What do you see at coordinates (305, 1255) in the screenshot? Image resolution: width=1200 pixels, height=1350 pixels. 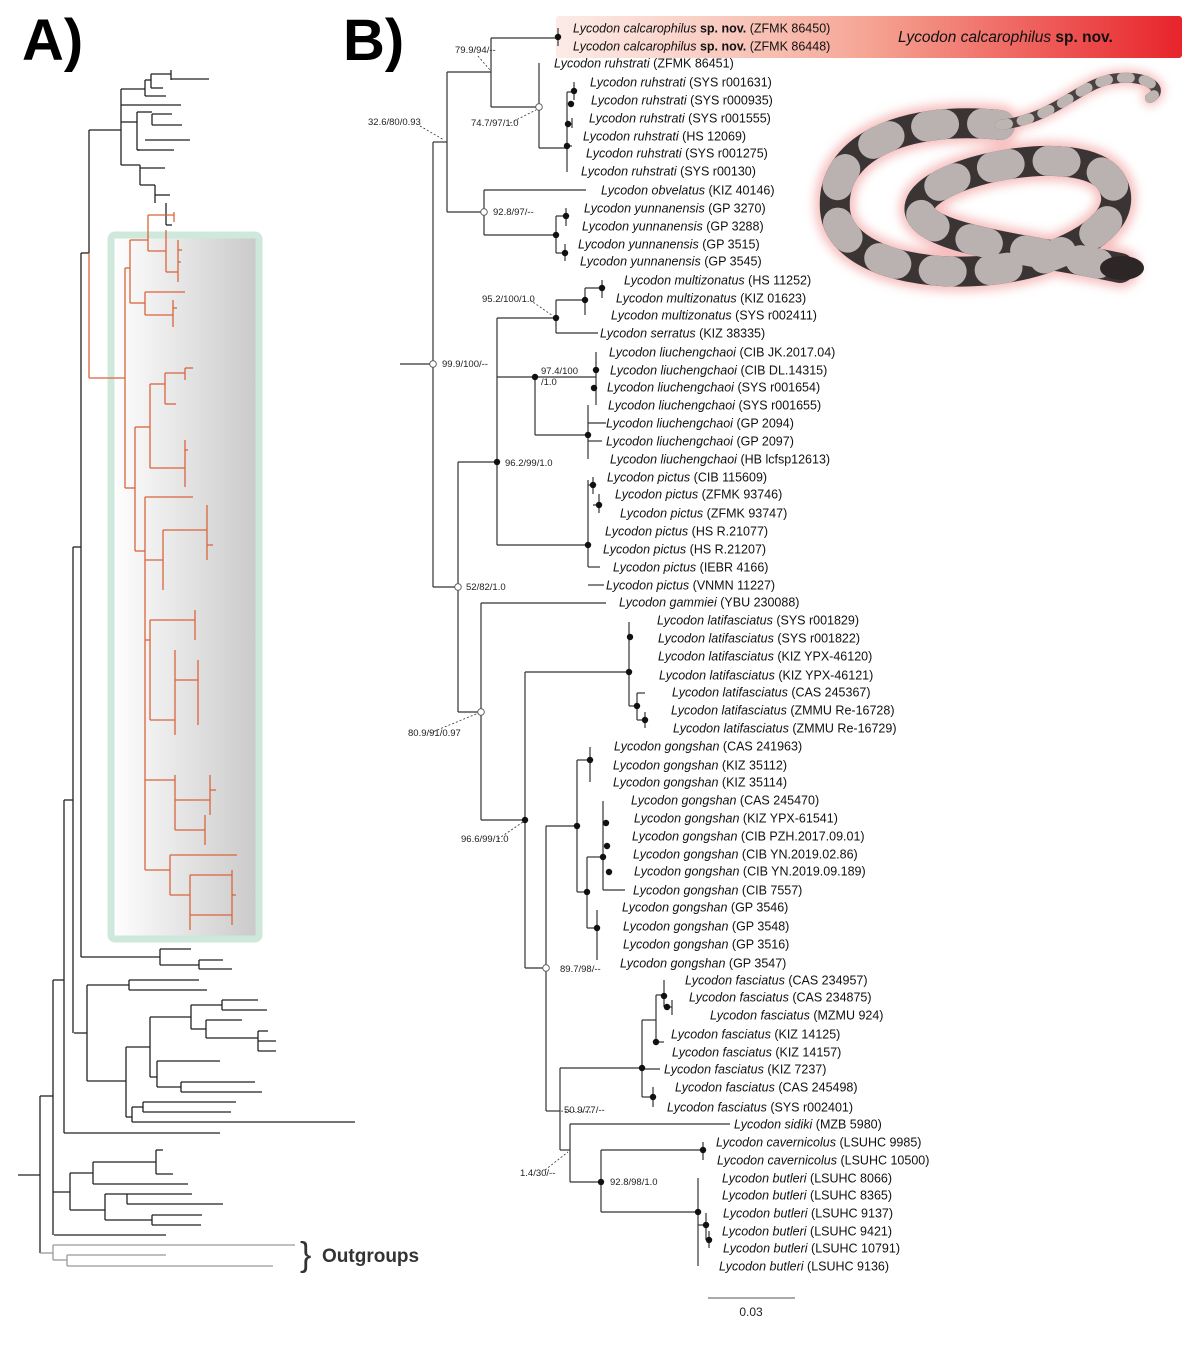 I see `outgroups-brace: }` at bounding box center [305, 1255].